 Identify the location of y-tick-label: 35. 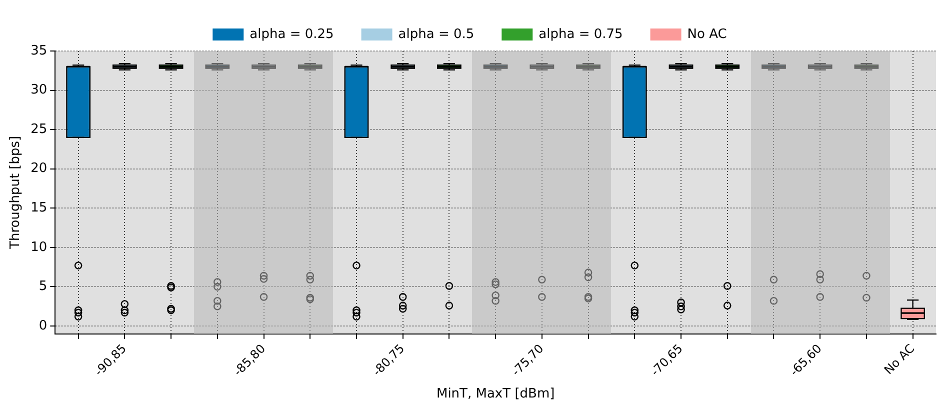
(39, 50).